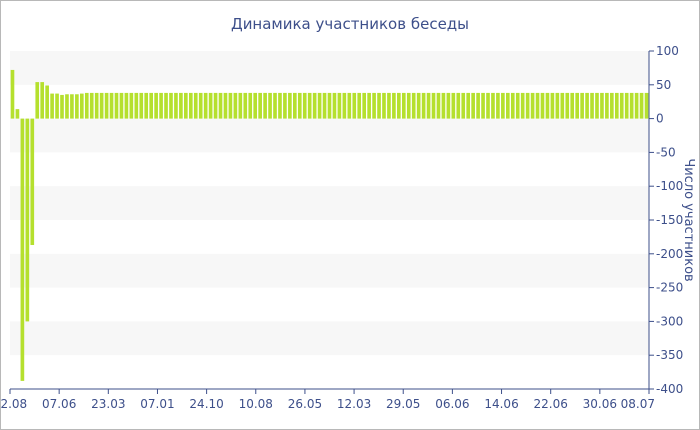  What do you see at coordinates (669, 355) in the screenshot?
I see `y-tick-label: -350` at bounding box center [669, 355].